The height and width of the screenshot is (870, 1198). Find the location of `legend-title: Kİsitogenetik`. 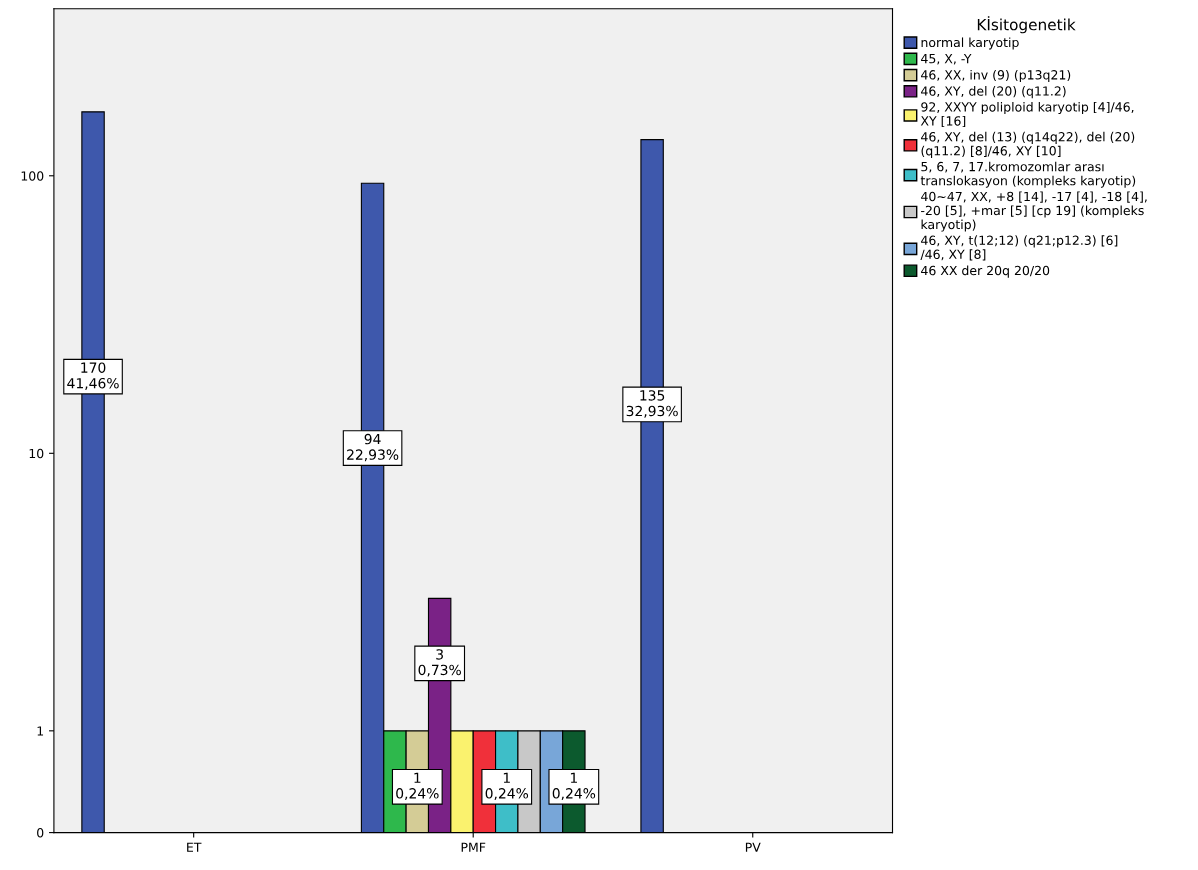

legend-title: Kİsitogenetik is located at coordinates (1026, 25).